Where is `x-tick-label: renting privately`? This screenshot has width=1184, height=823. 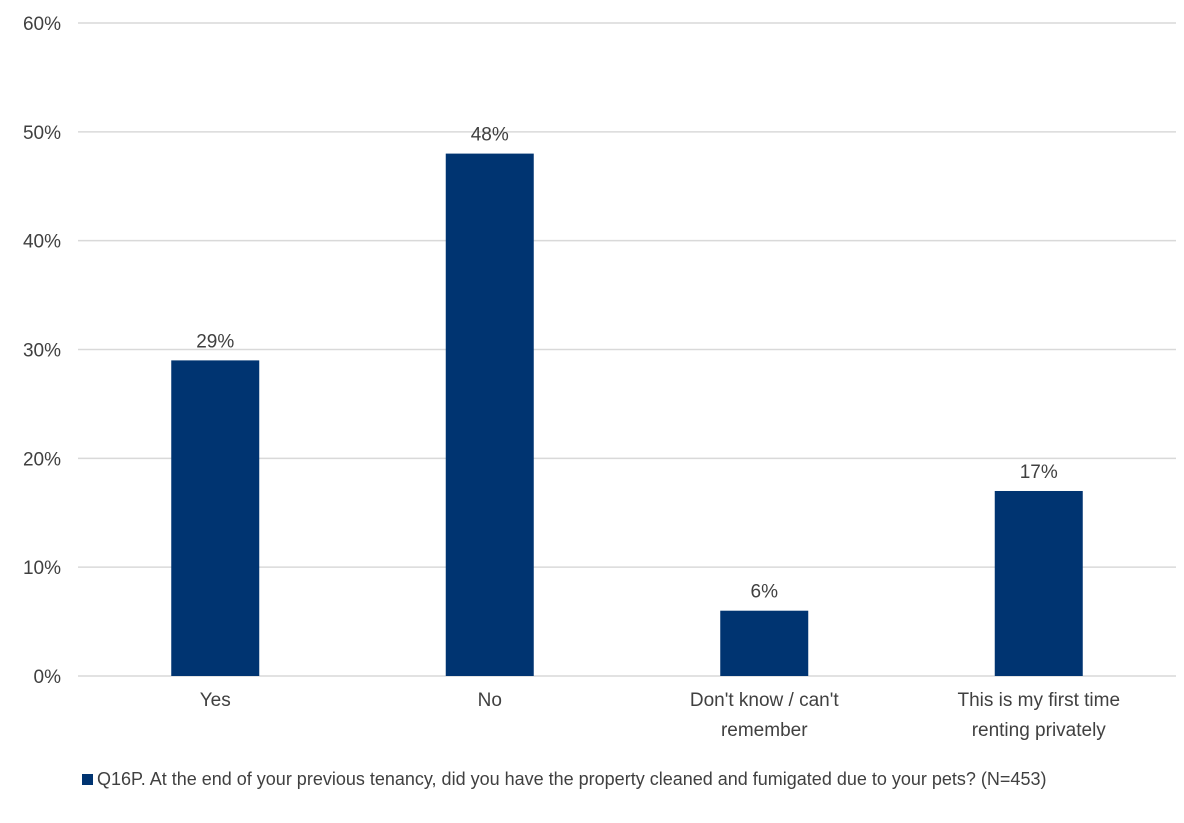
x-tick-label: renting privately is located at coordinates (1039, 730).